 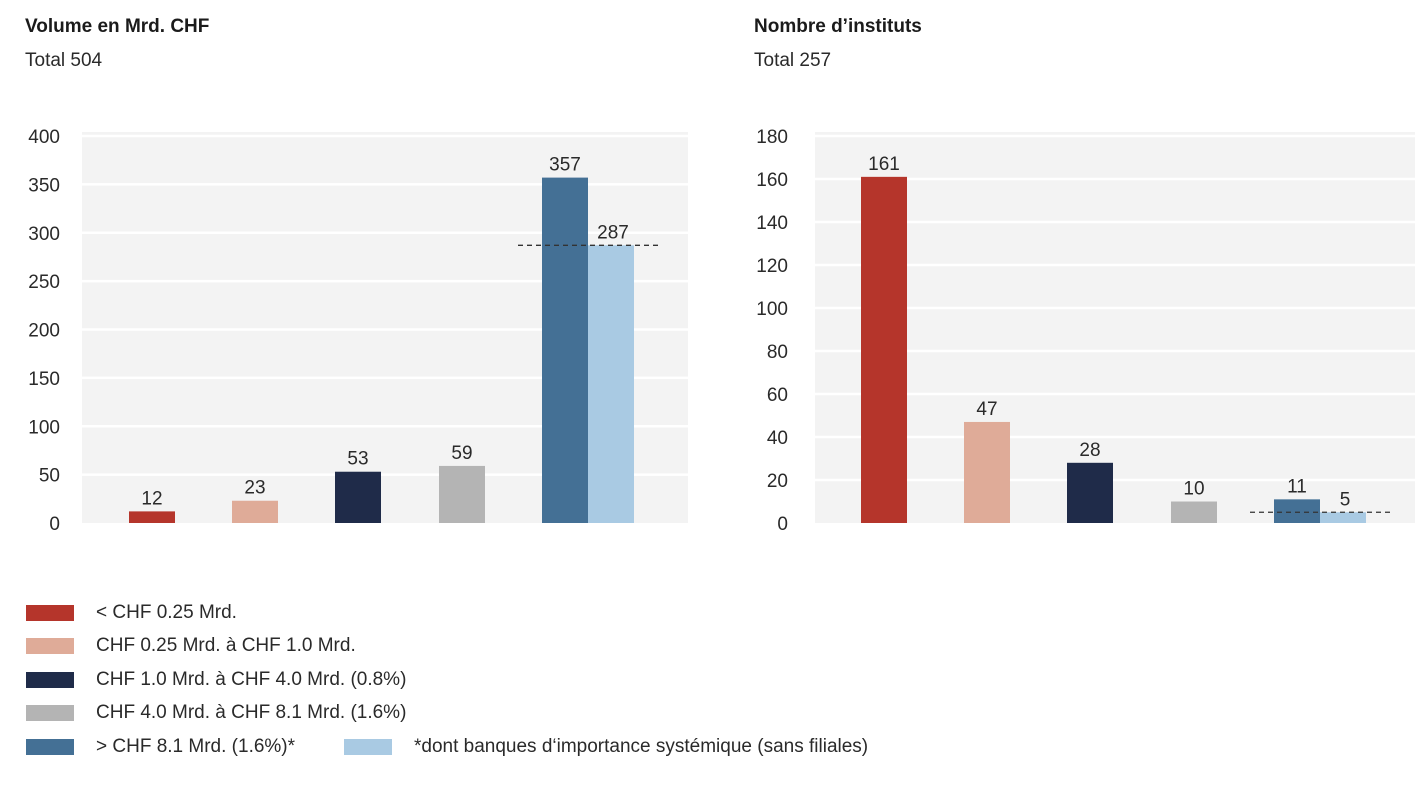 What do you see at coordinates (44, 331) in the screenshot?
I see `y-tick-label: 200` at bounding box center [44, 331].